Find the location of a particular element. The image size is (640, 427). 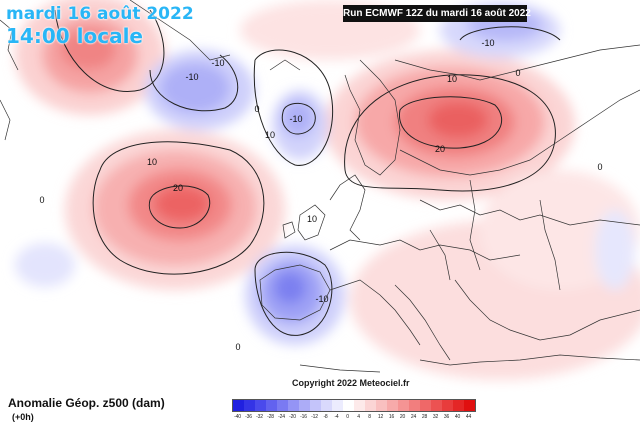

legend-value-label: 8 is located at coordinates (369, 417).